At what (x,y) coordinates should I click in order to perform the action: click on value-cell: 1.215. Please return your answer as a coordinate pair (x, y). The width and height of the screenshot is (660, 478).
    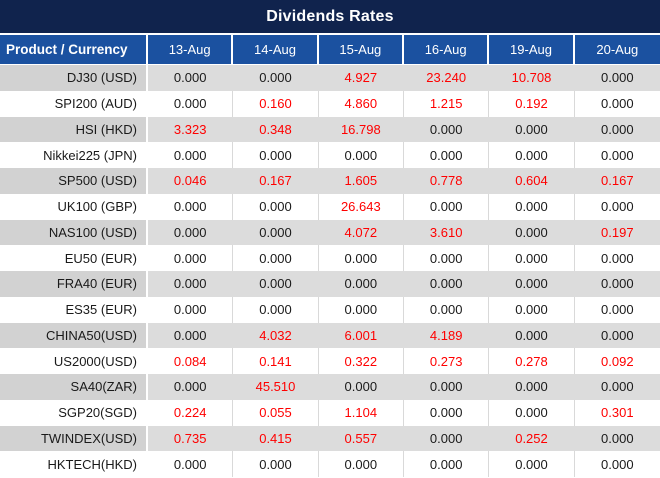
    Looking at the image, I should click on (447, 103).